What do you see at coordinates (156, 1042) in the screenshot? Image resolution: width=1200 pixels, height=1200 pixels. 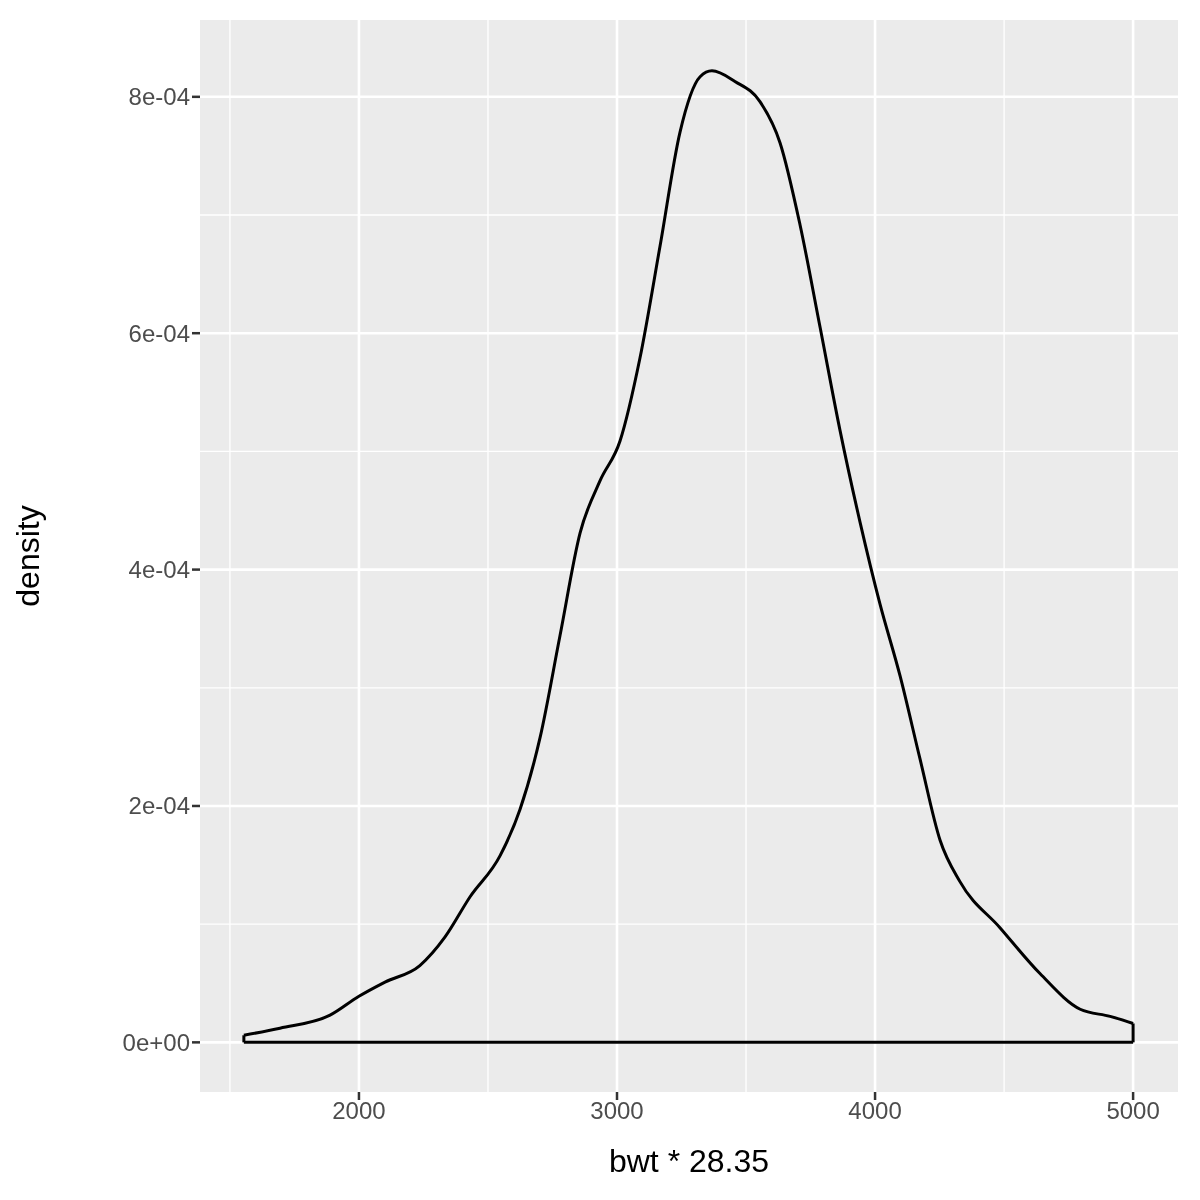 I see `y-tick-label: 0e+00` at bounding box center [156, 1042].